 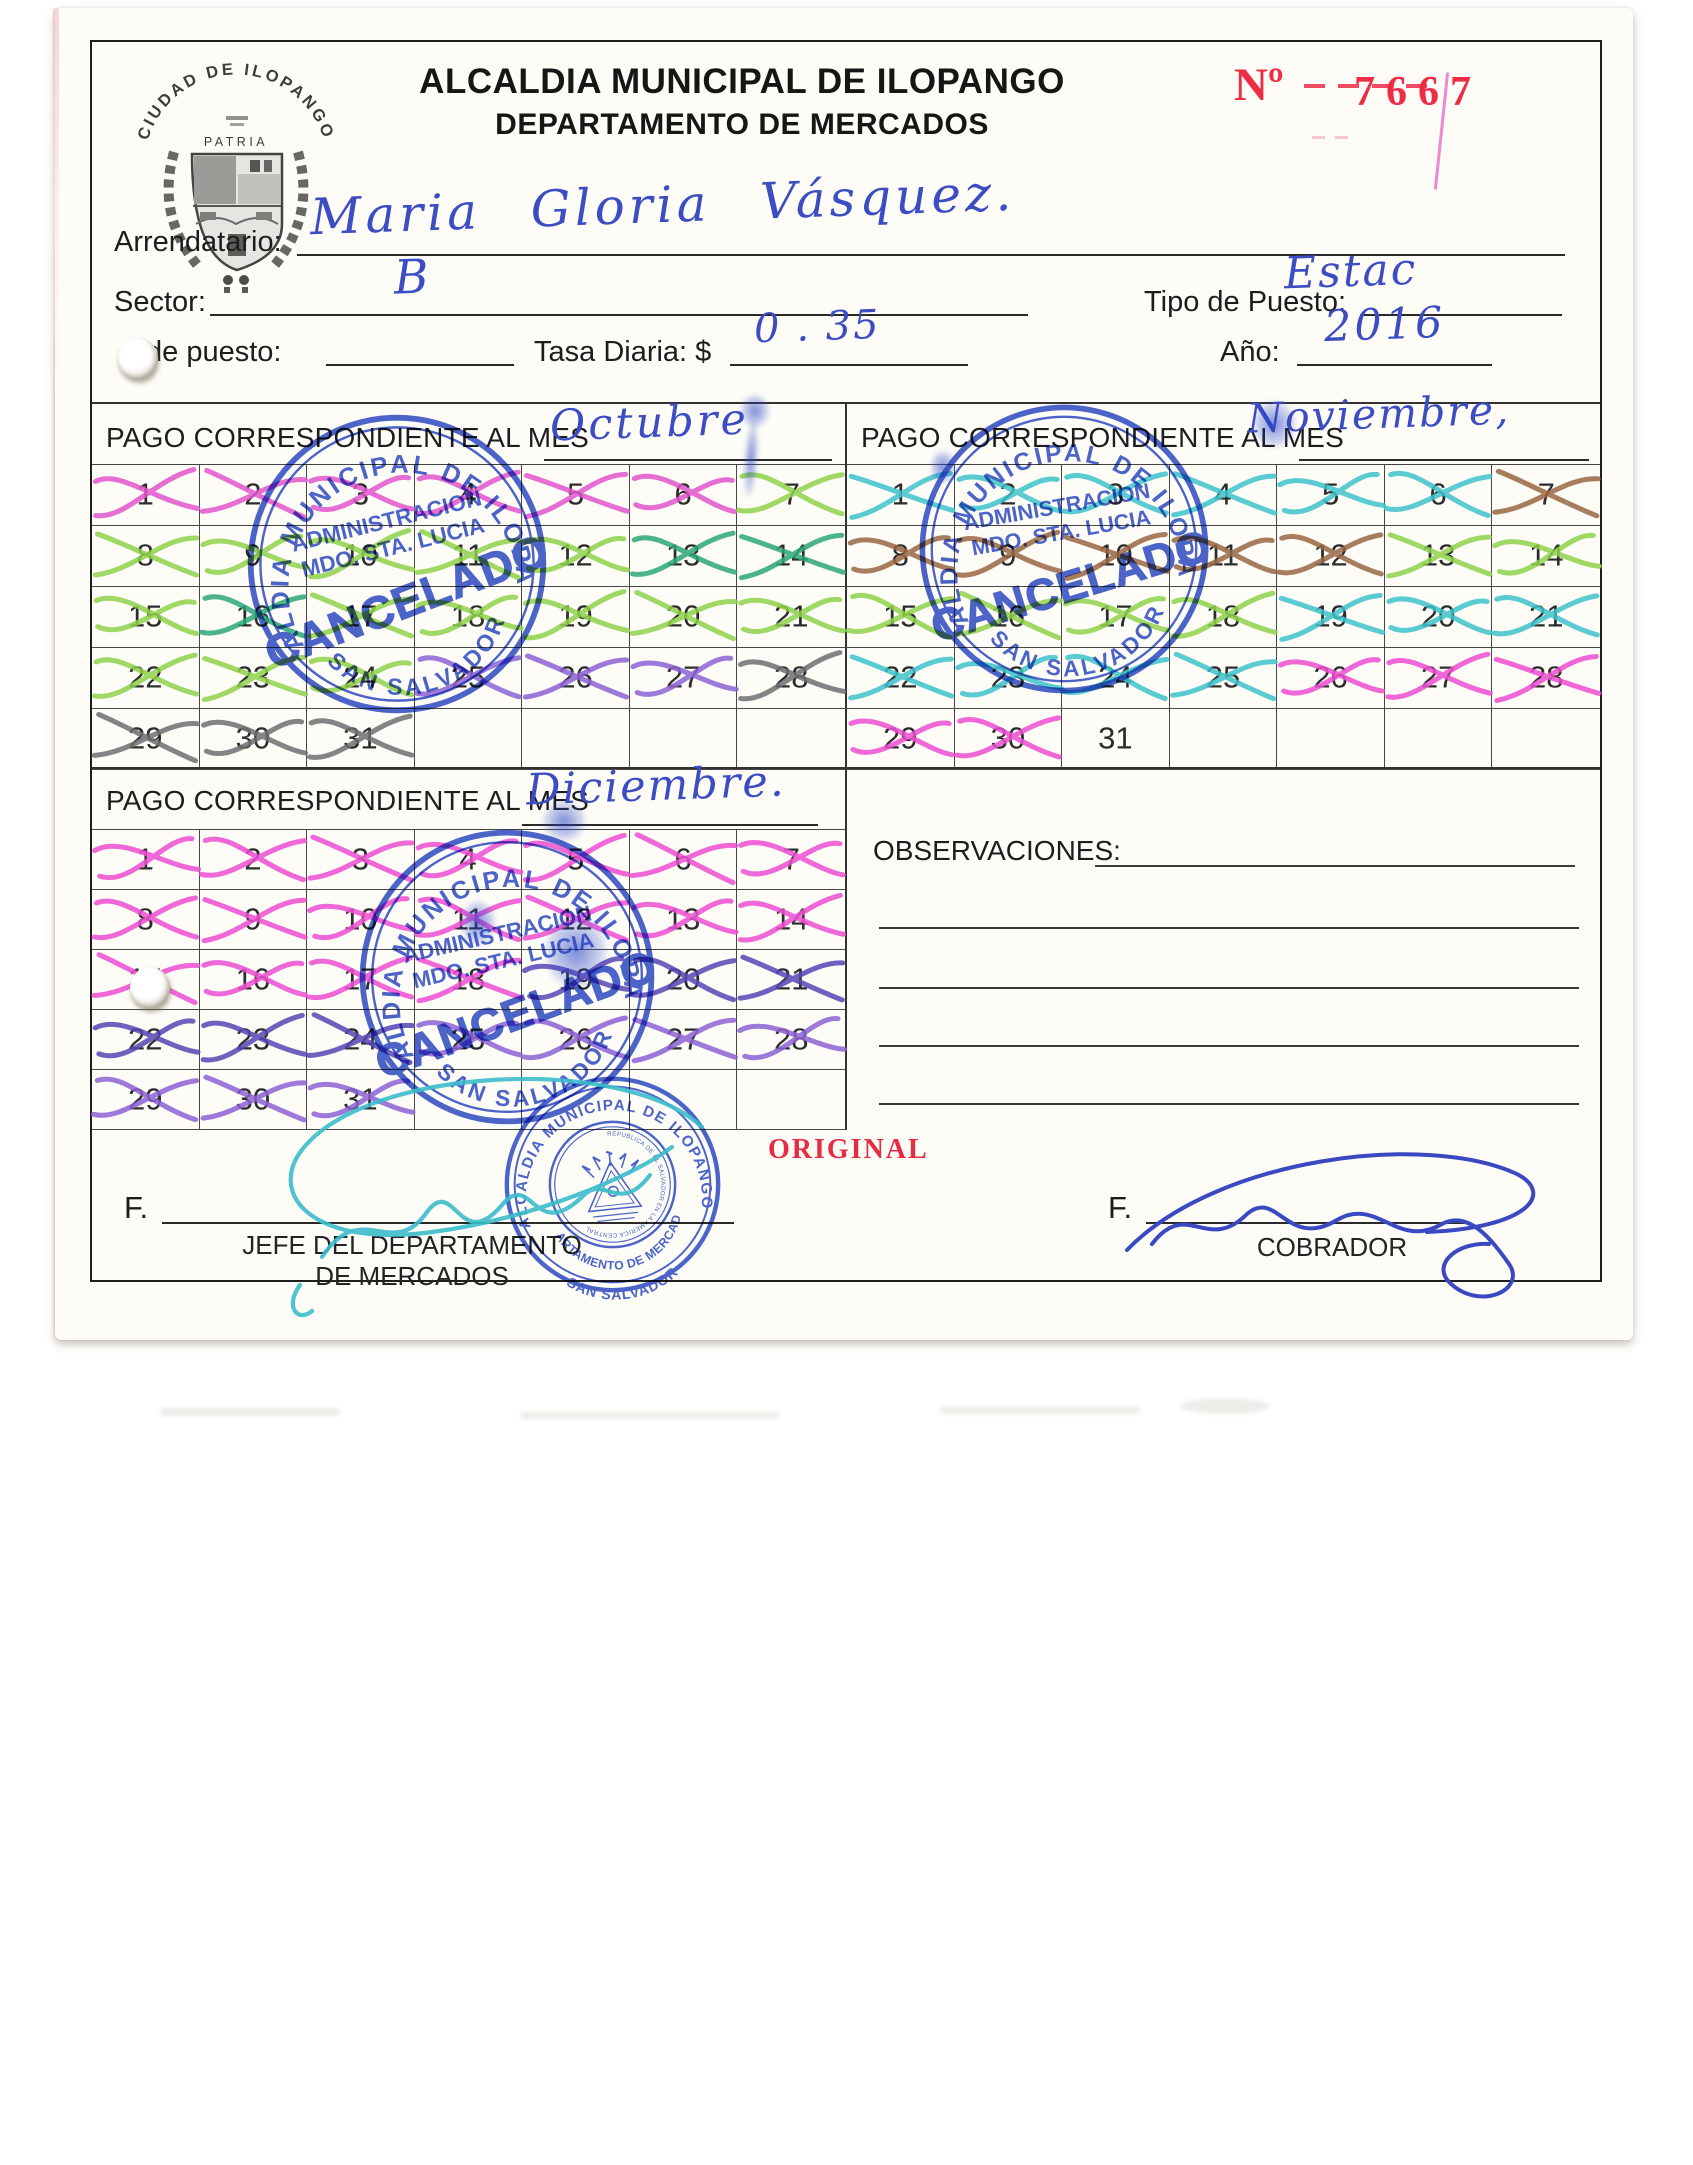 I want to click on day-cell-2-22: 22, so click(x=146, y=1040).